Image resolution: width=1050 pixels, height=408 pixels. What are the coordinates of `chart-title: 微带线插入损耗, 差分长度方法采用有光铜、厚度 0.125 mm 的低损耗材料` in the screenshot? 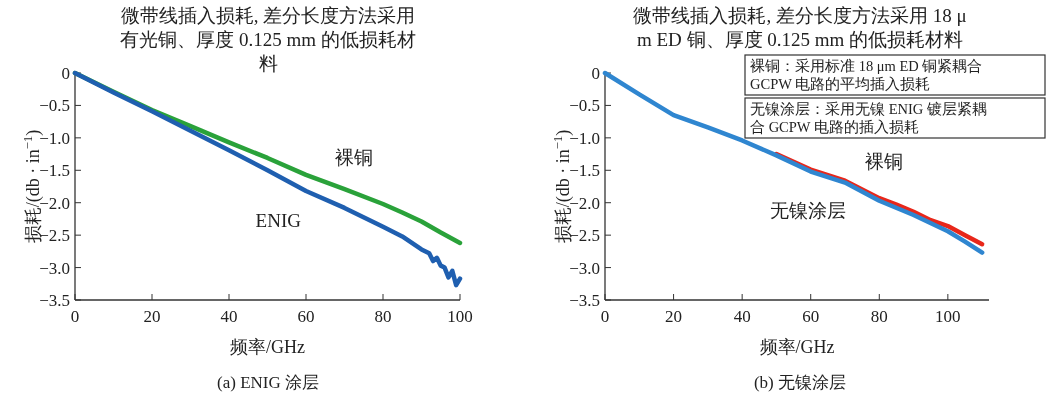 It's located at (268, 39).